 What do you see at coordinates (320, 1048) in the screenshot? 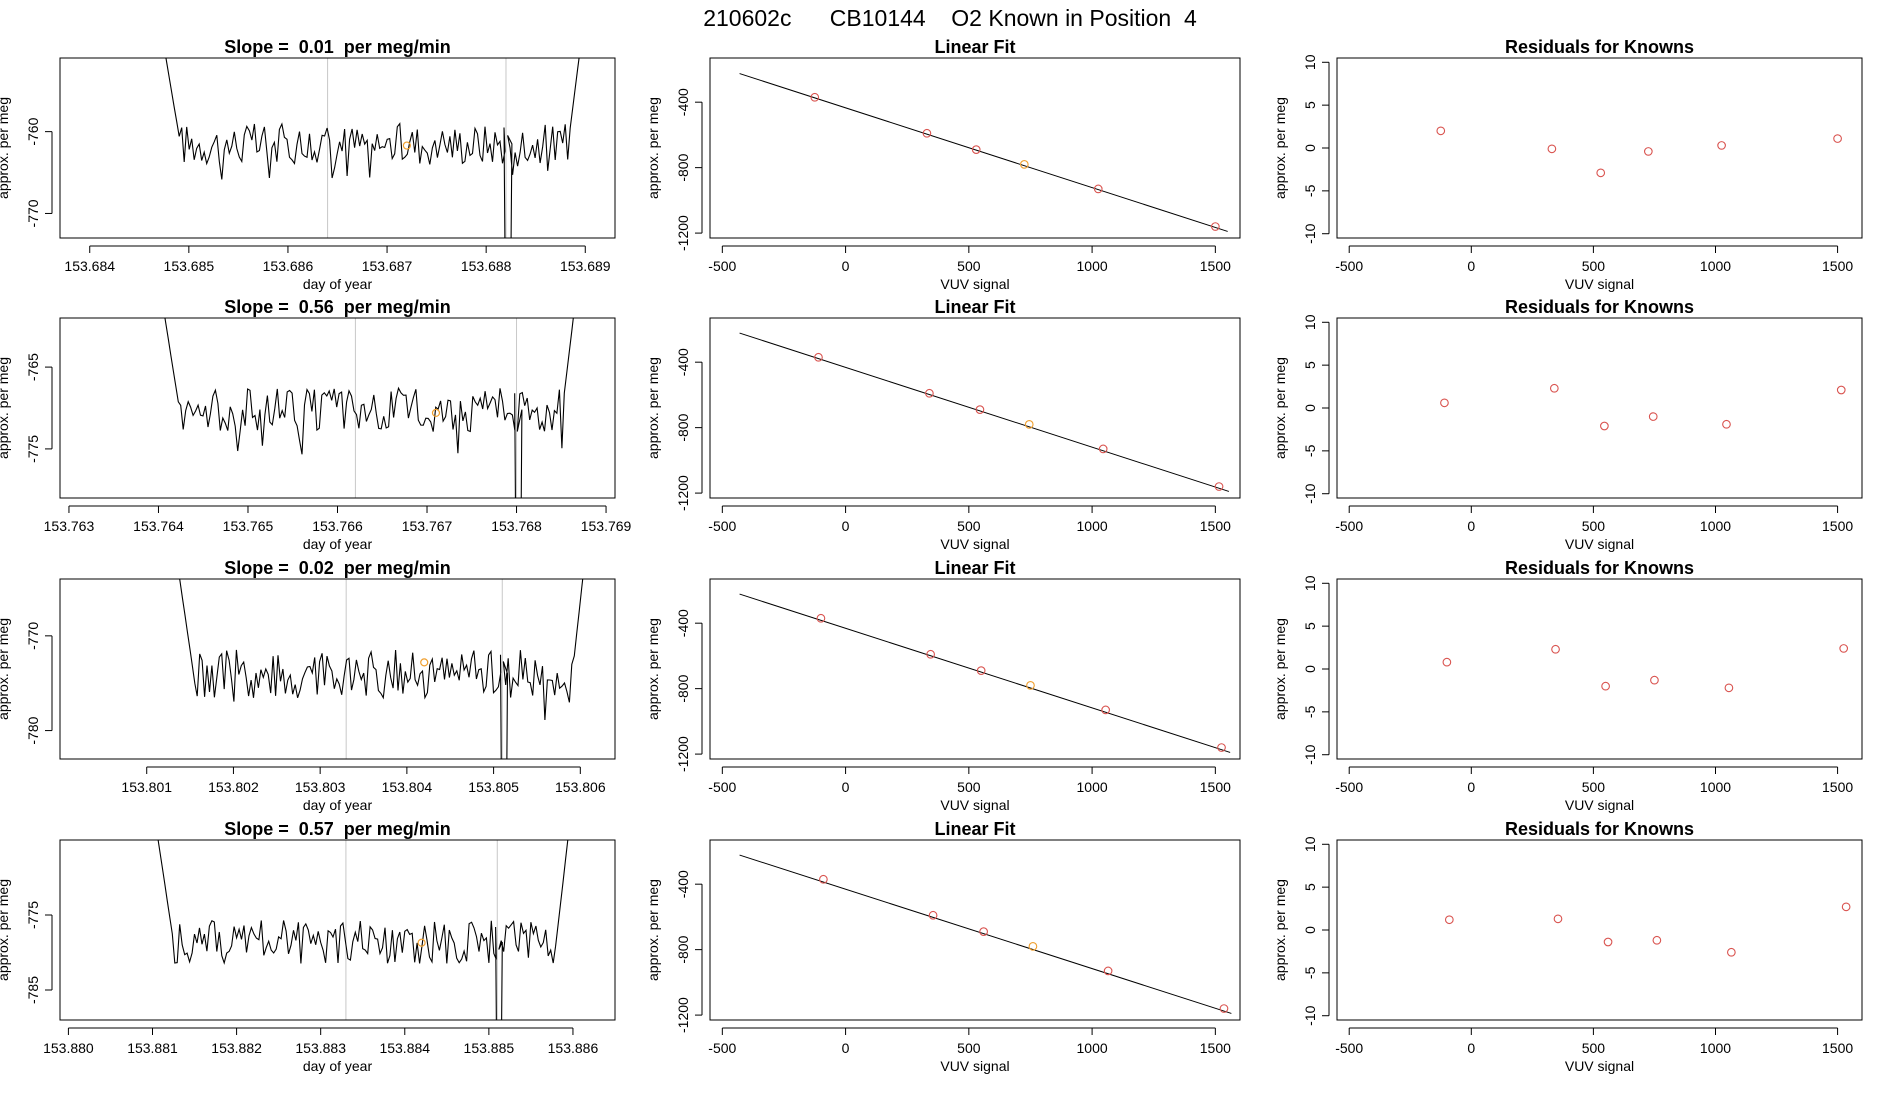
I see `x-tick-label: 153.883` at bounding box center [320, 1048].